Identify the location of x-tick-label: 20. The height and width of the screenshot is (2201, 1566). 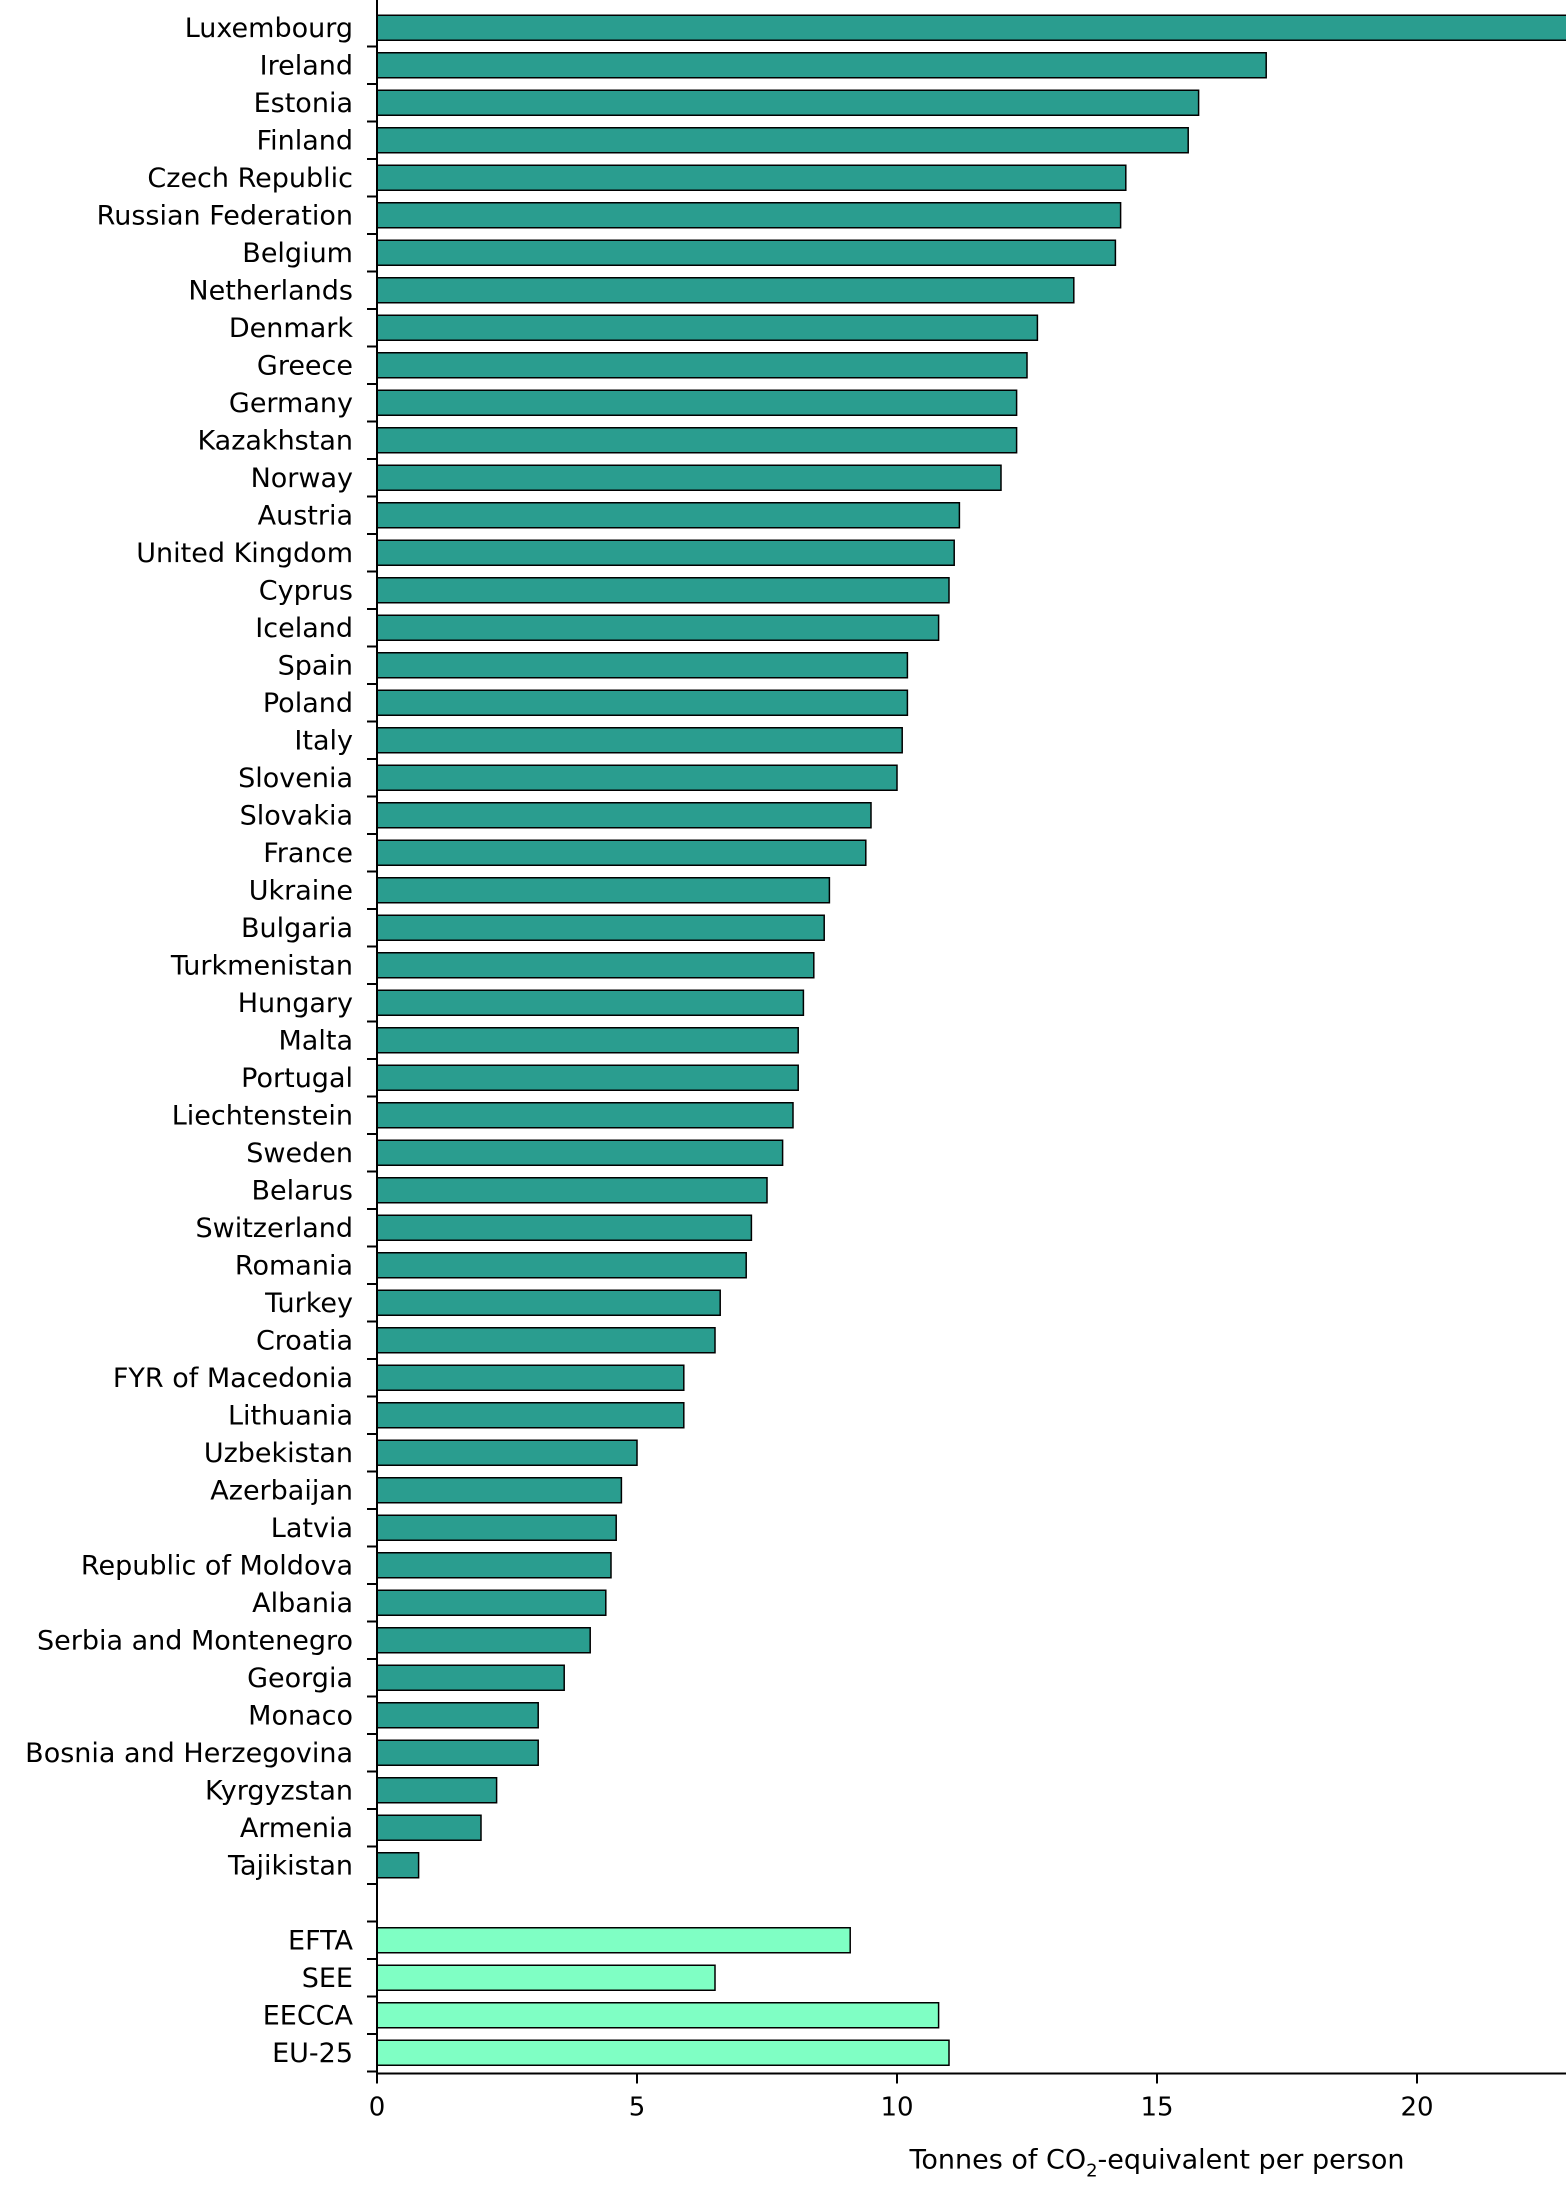
(1416, 2108).